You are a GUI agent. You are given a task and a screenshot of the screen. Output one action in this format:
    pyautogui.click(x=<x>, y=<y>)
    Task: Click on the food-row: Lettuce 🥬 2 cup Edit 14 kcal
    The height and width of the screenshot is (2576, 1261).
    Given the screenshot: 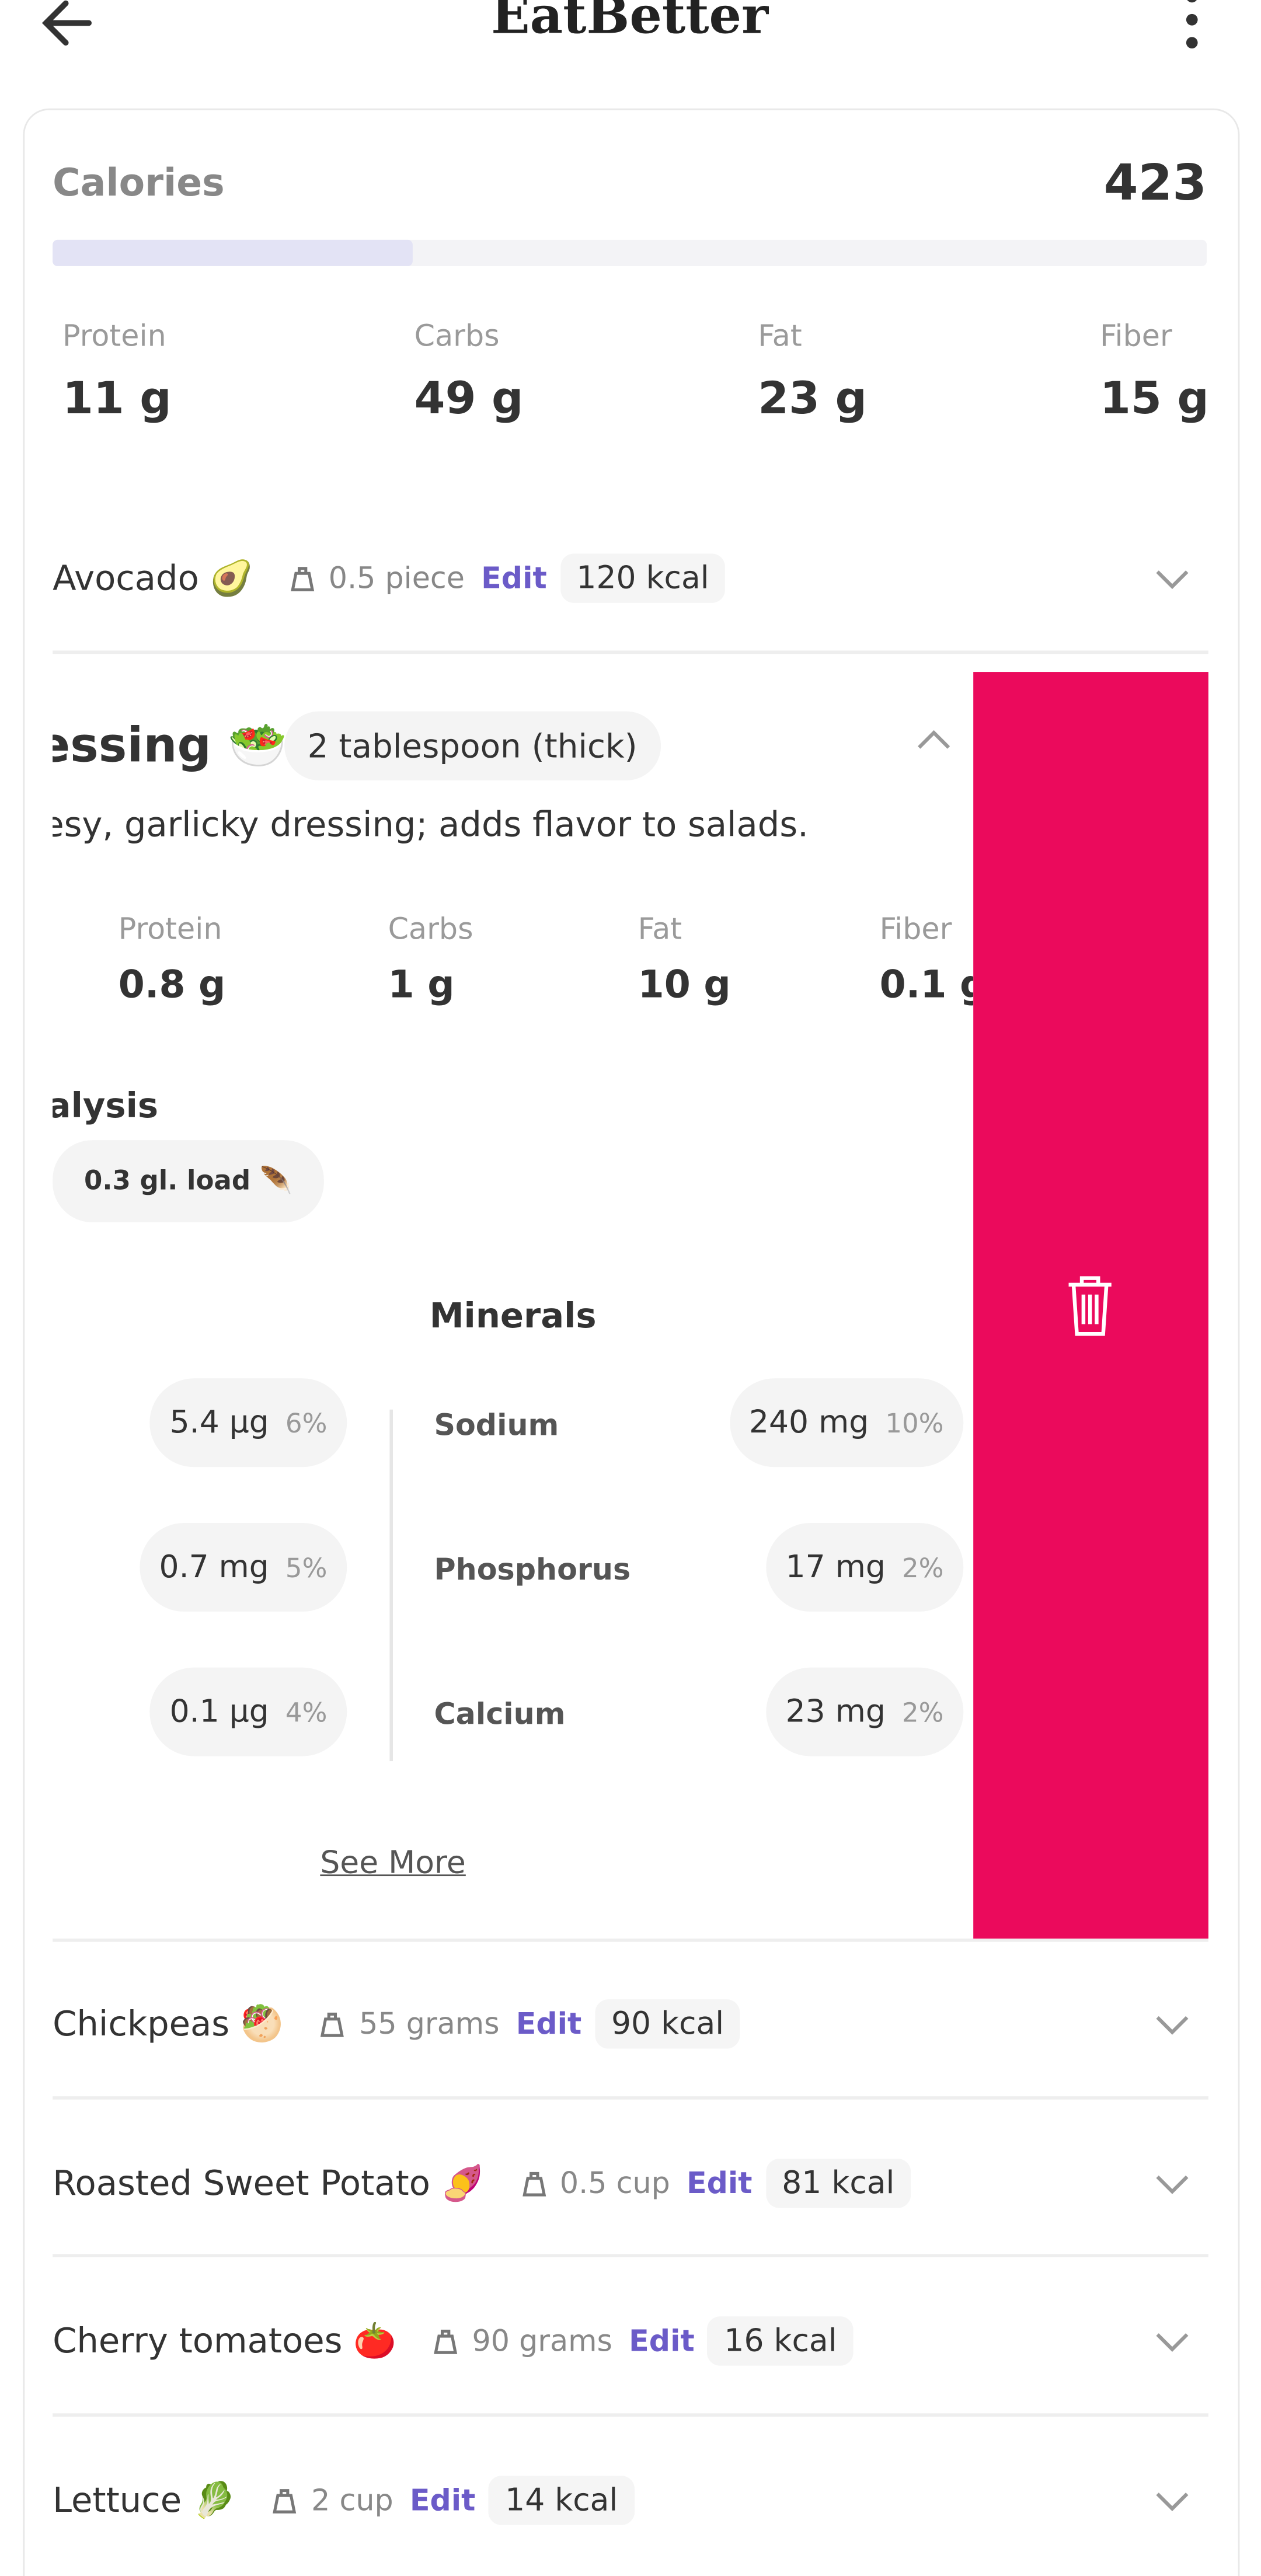 What is the action you would take?
    pyautogui.click(x=630, y=2500)
    